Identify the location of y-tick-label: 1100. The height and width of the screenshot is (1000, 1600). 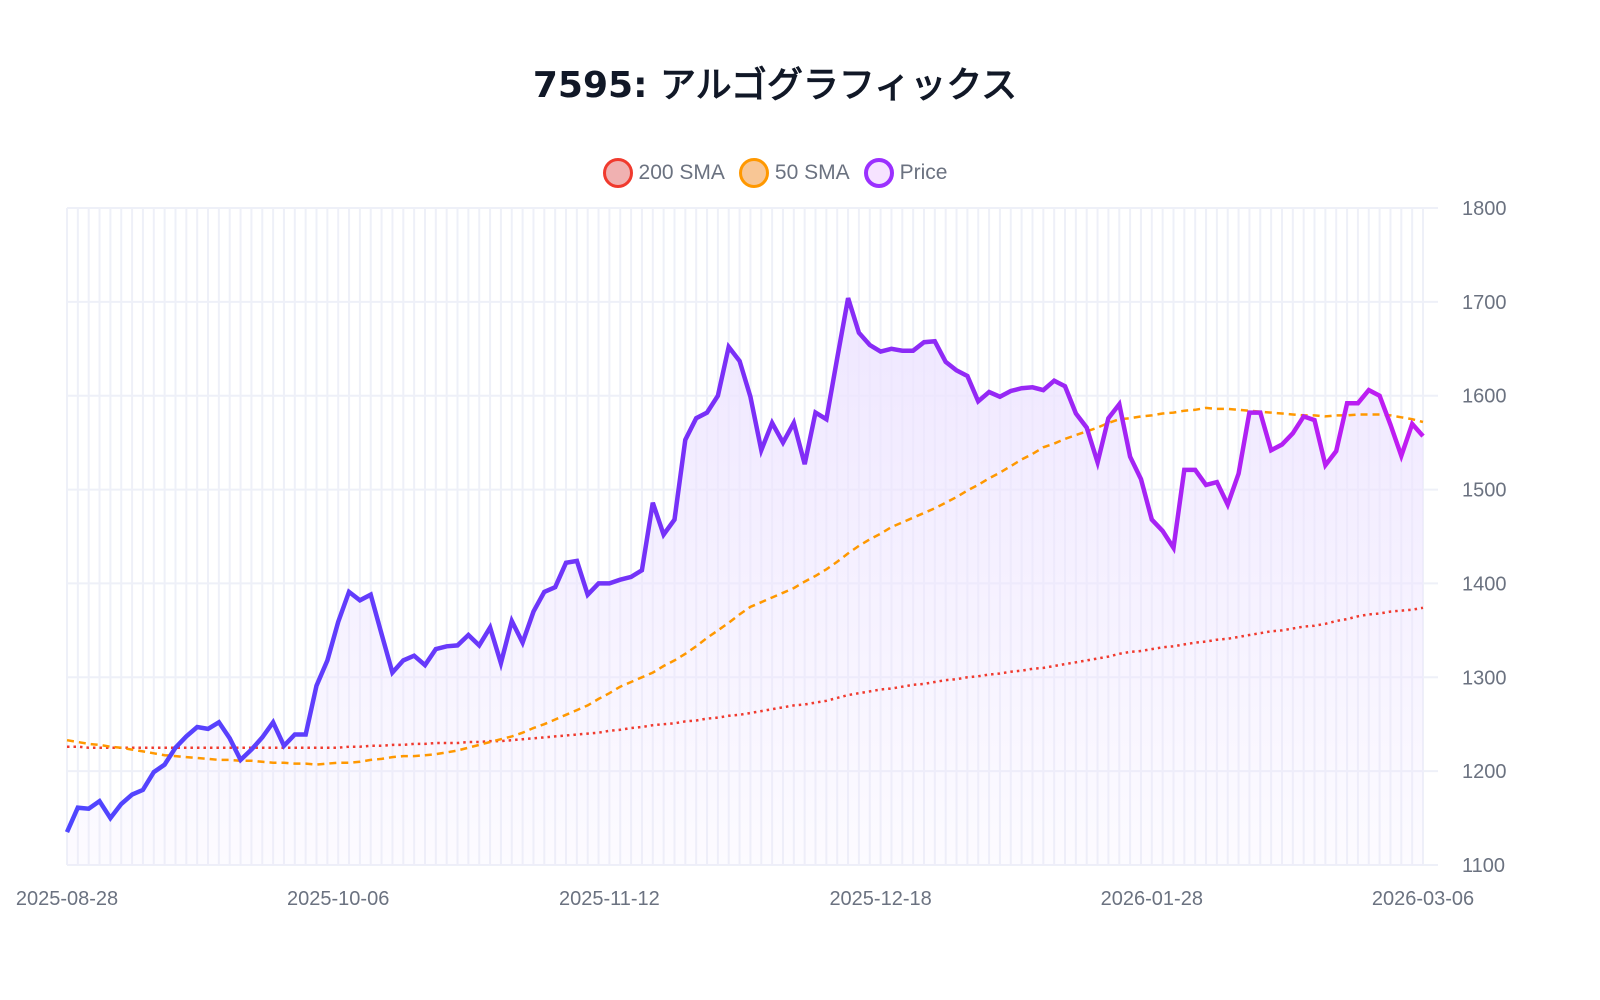
(1483, 866).